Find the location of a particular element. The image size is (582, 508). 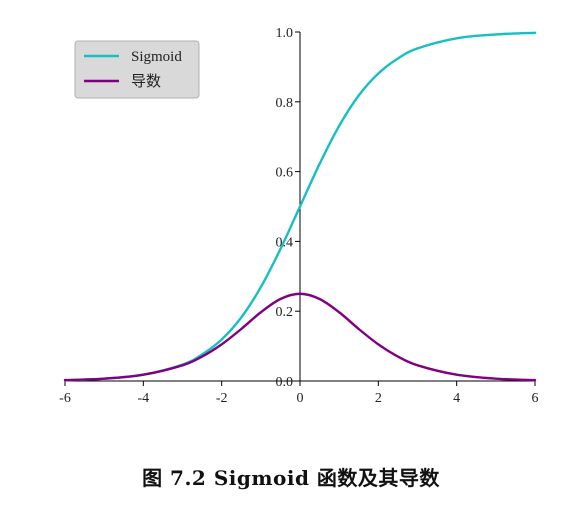

x-tick-label: -4 is located at coordinates (143, 398).